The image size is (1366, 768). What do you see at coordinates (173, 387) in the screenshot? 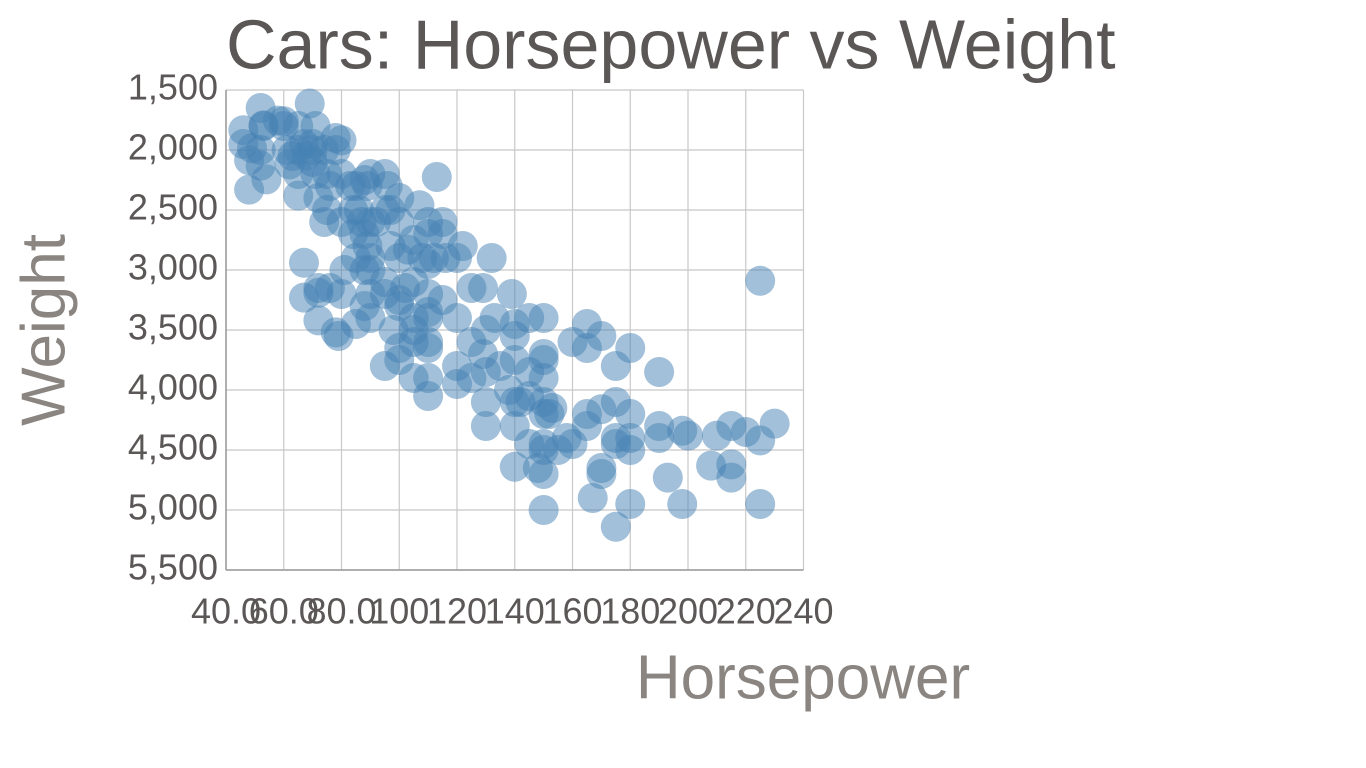
I see `y-tick-label: 4,000` at bounding box center [173, 387].